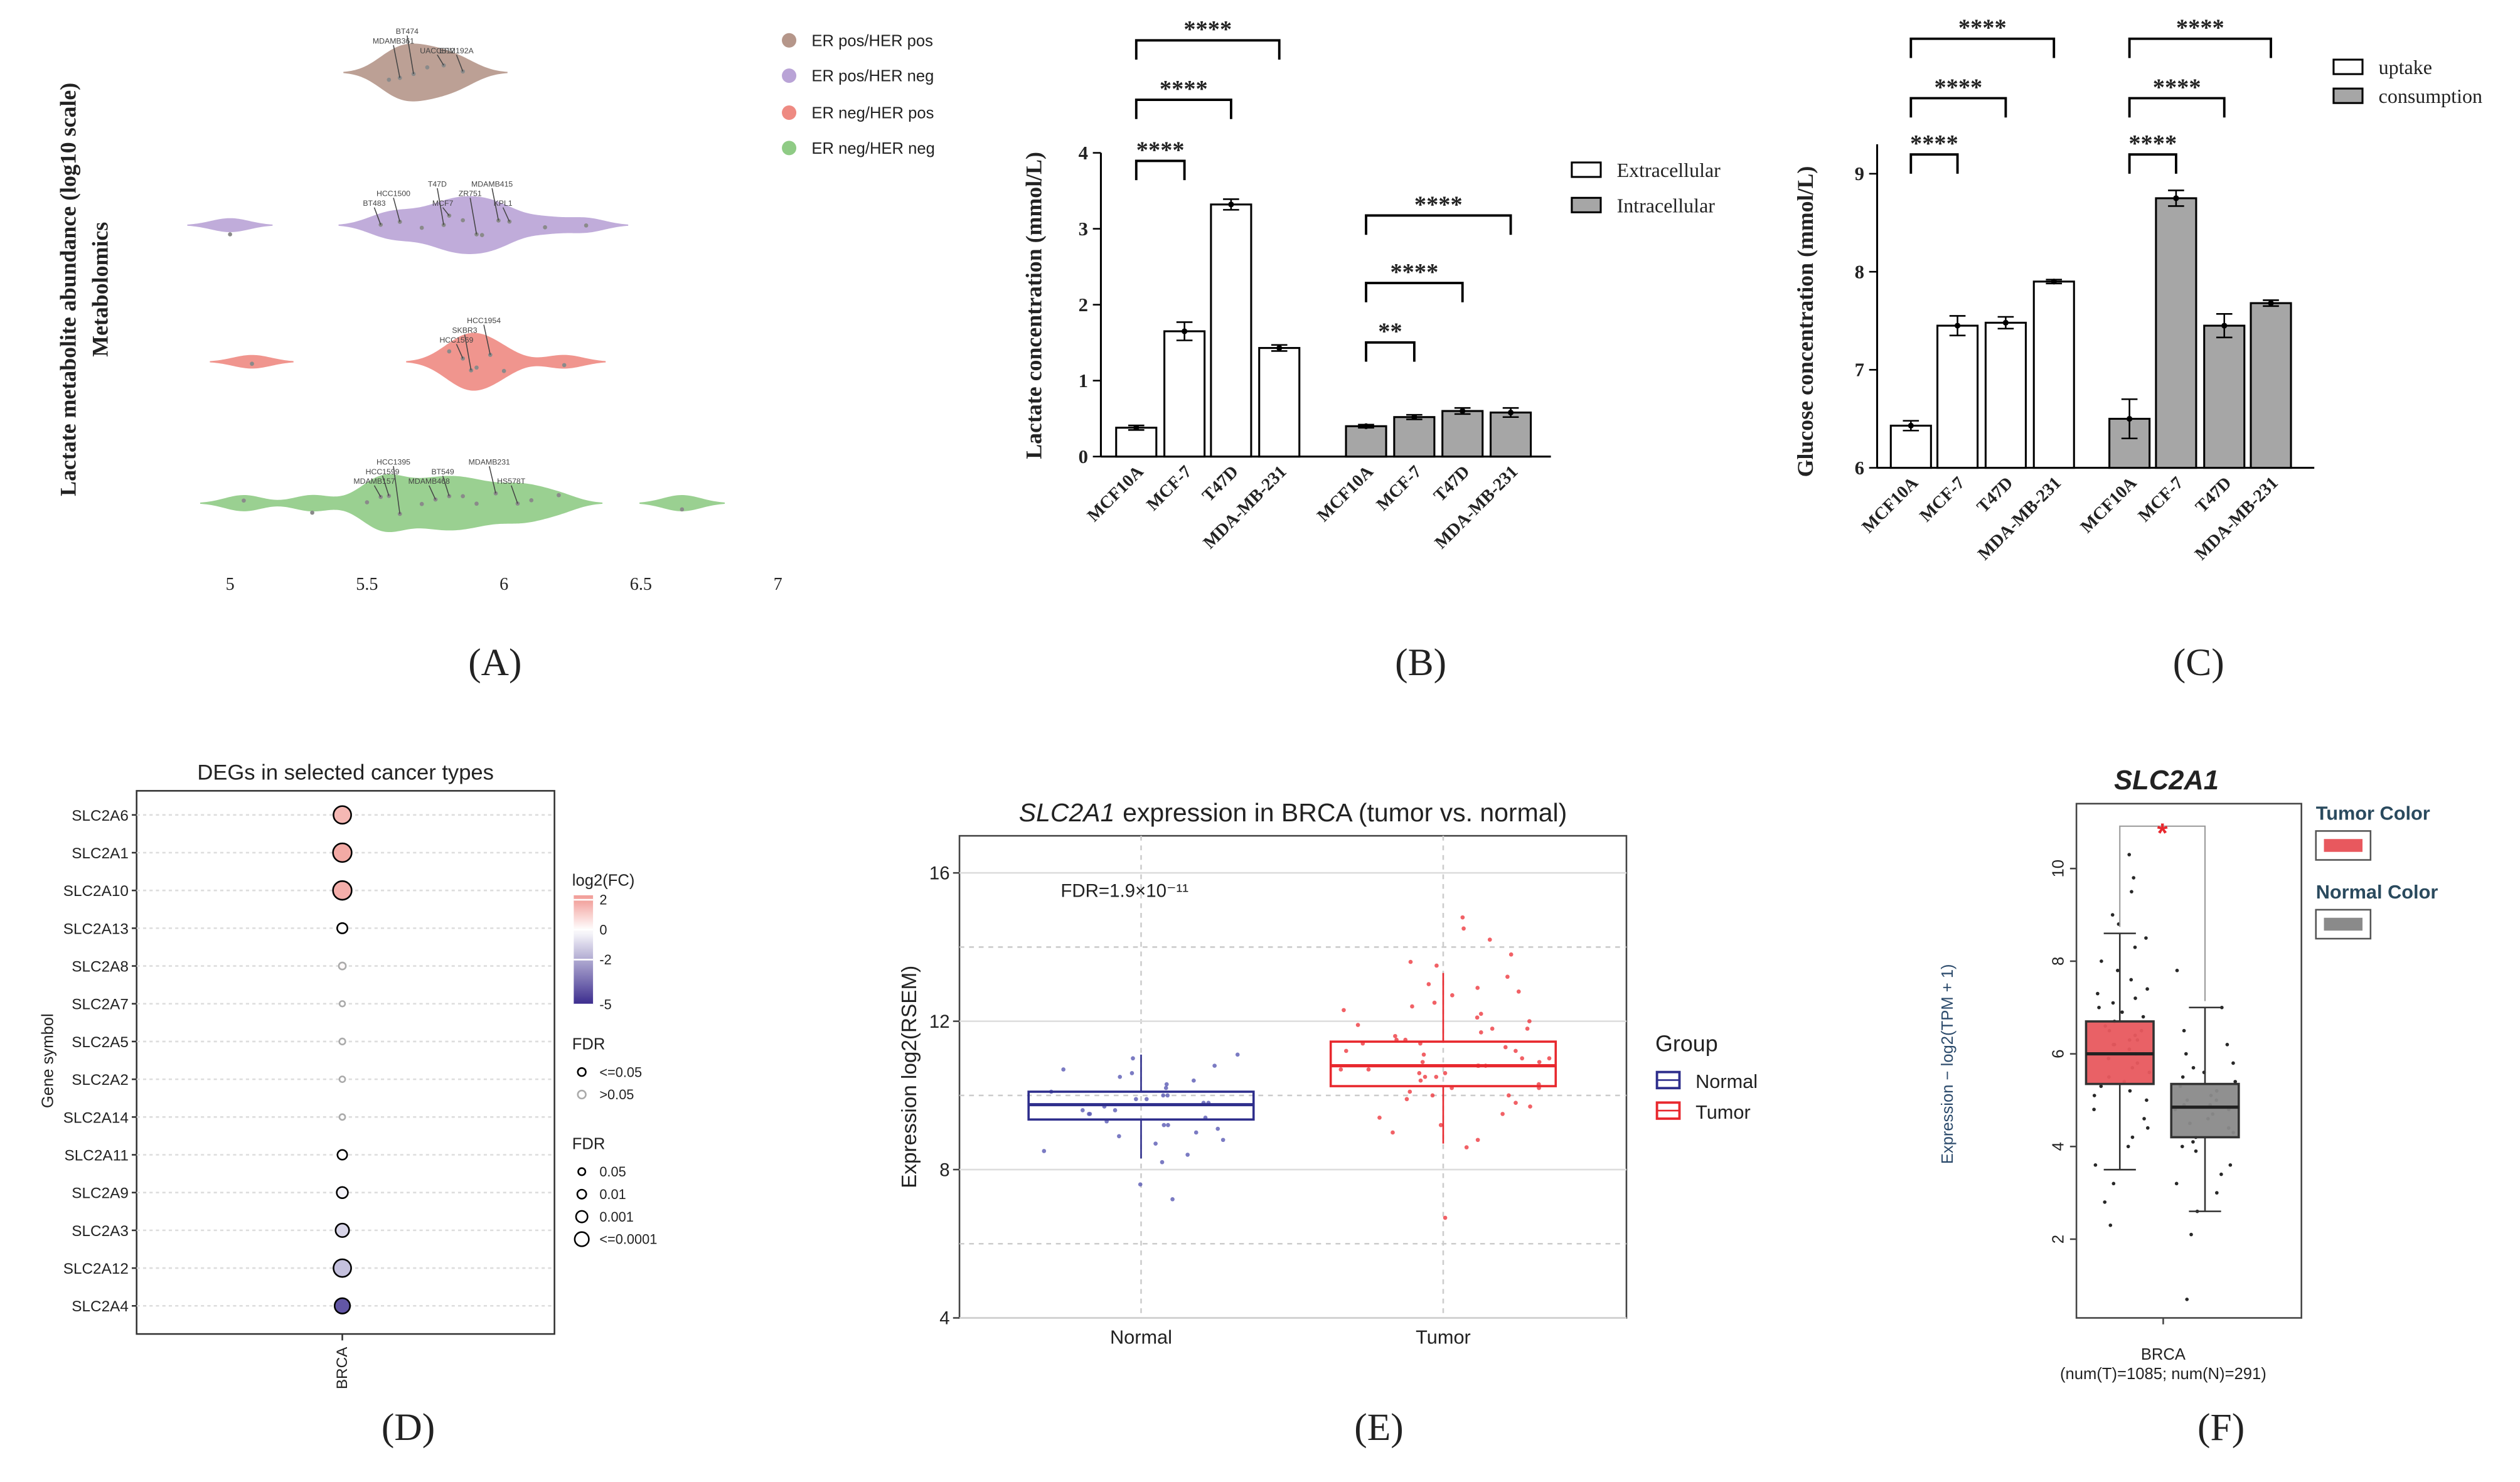  I want to click on x-tick-label: 5.5, so click(367, 584).